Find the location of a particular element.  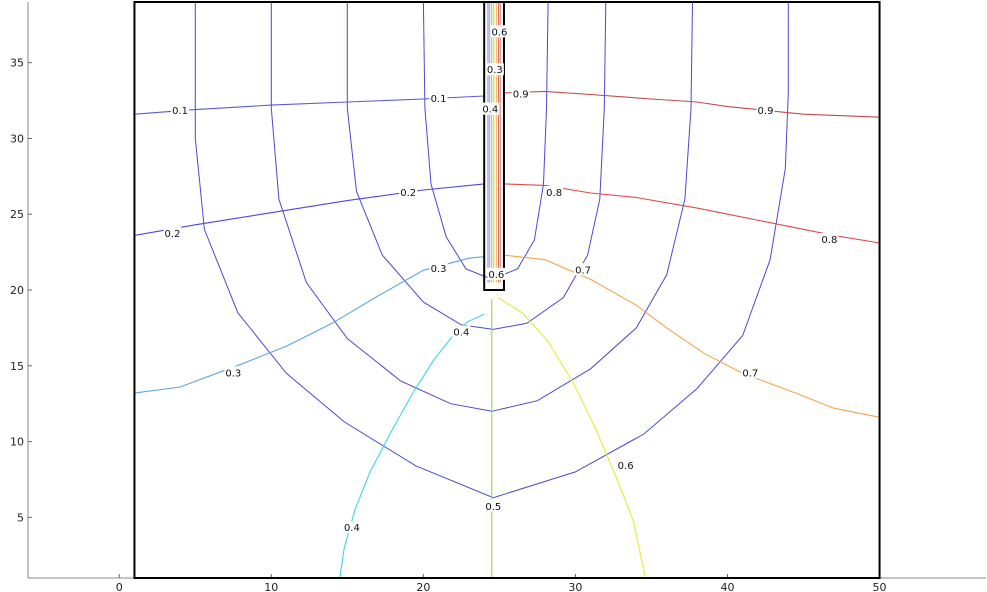

x-tick-label: 50 is located at coordinates (880, 586).